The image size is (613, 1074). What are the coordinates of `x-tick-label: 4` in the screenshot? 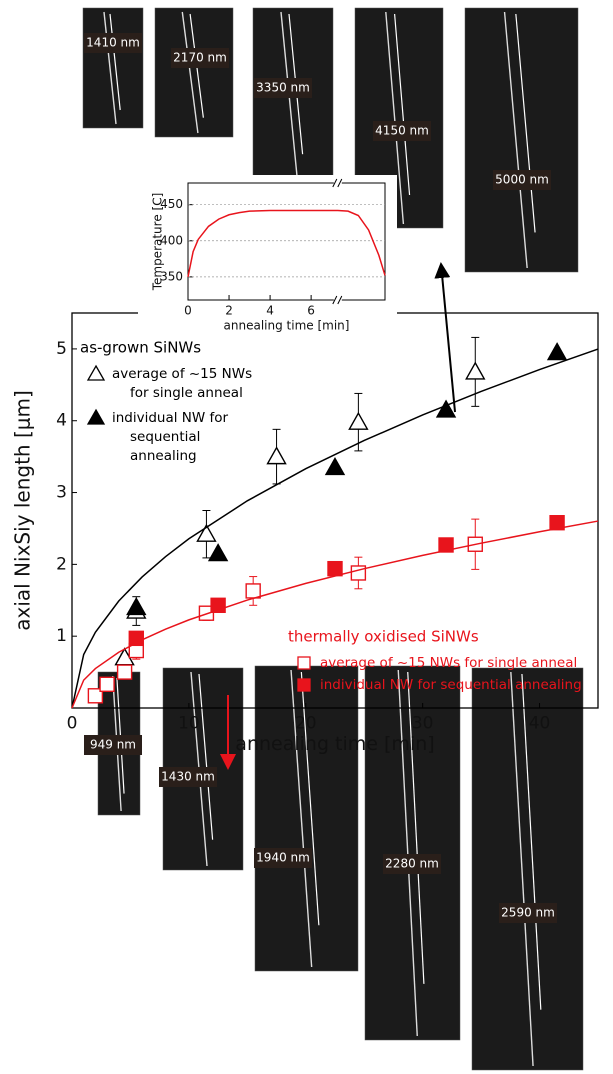 It's located at (270, 310).